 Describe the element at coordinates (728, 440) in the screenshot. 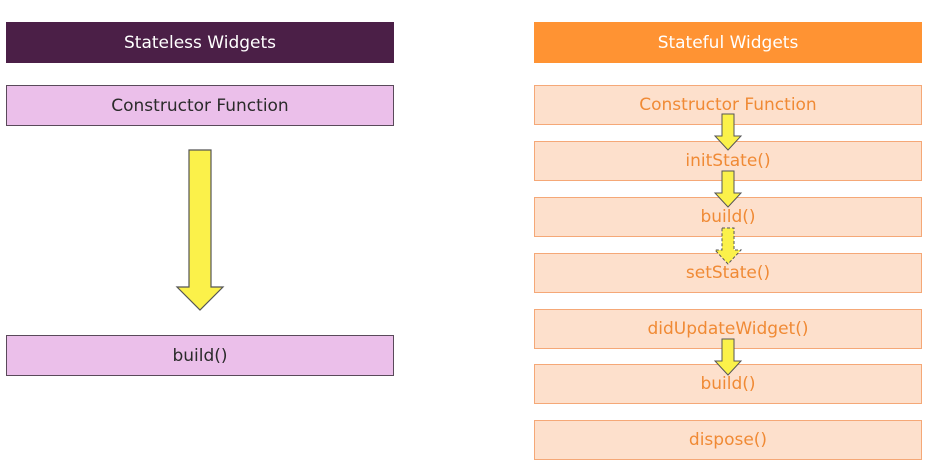

I see `dispose-box: dispose()` at that location.